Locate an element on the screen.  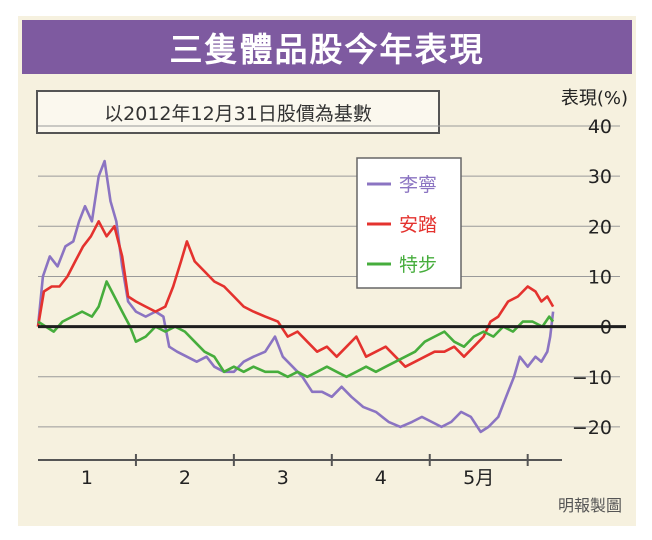
y-tick-label: 40 is located at coordinates (600, 127).